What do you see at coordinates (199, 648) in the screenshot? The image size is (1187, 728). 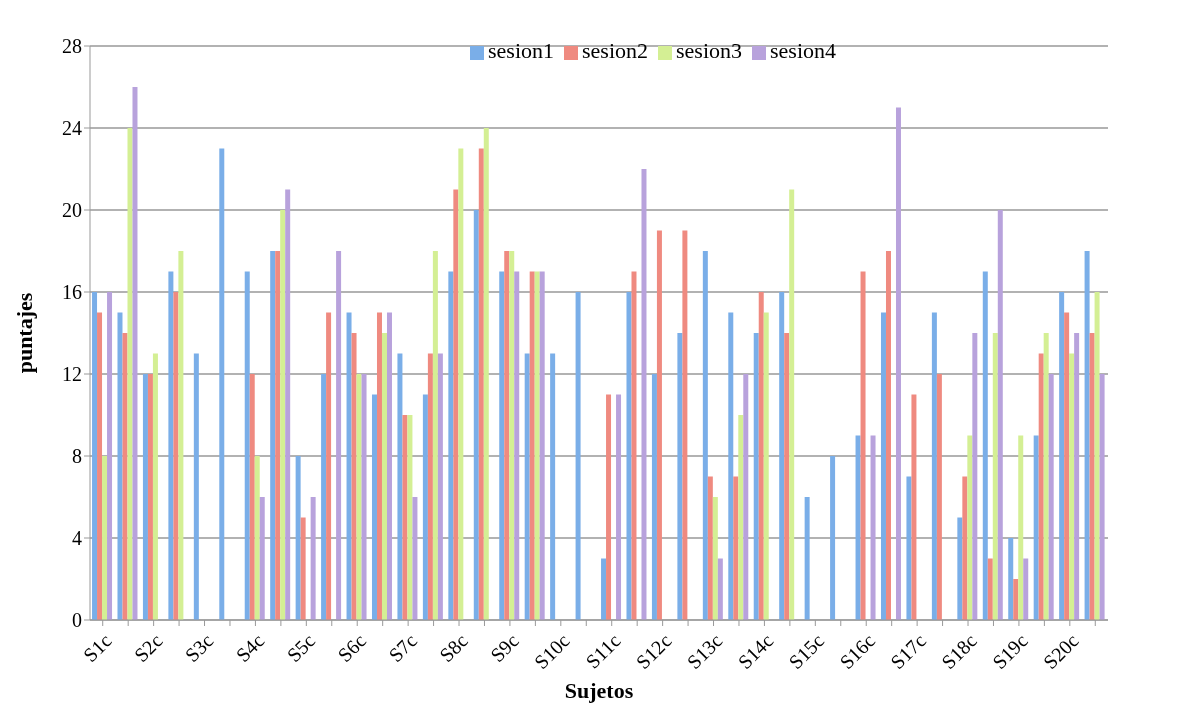 I see `x-tick-label: S3c` at bounding box center [199, 648].